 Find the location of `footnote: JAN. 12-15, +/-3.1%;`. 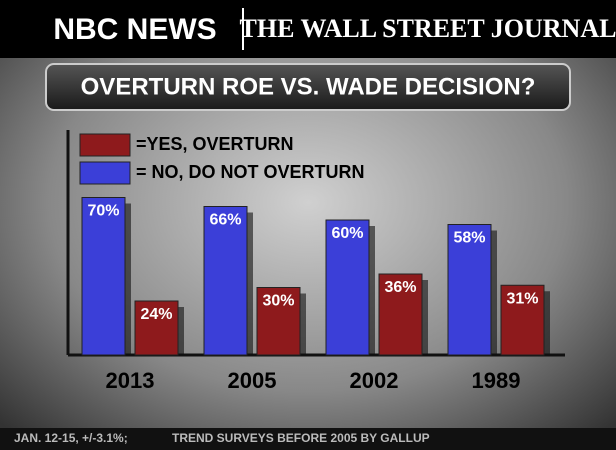

footnote: JAN. 12-15, +/-3.1%; is located at coordinates (71, 438).